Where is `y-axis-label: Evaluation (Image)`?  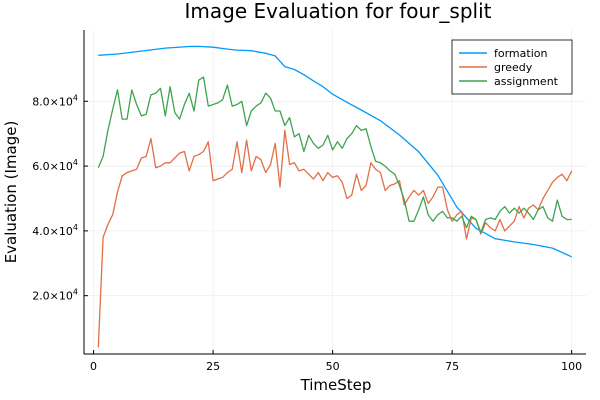
y-axis-label: Evaluation (Image) is located at coordinates (11, 192).